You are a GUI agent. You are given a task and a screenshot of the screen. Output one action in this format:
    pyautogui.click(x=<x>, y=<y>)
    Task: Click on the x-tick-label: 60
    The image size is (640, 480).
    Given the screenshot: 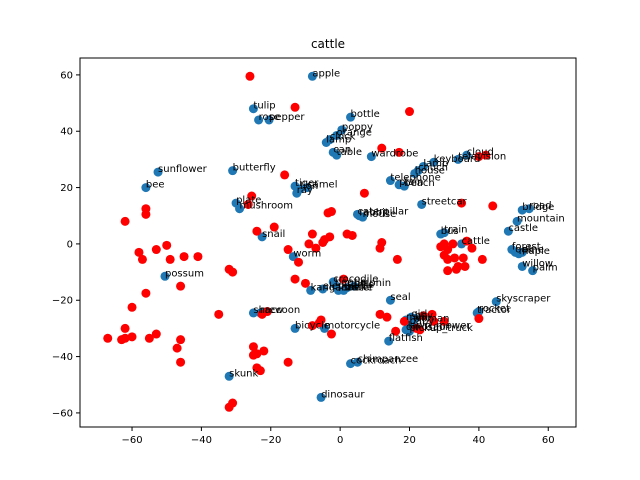 What is the action you would take?
    pyautogui.click(x=548, y=440)
    